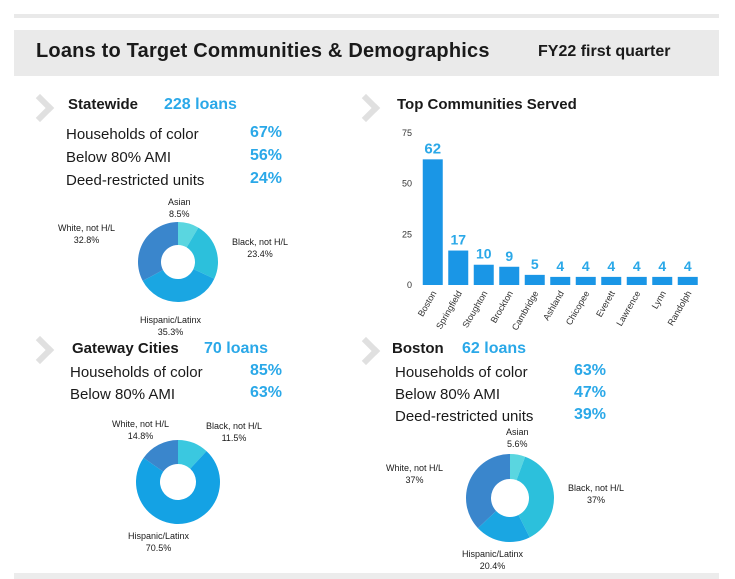 The height and width of the screenshot is (579, 735). What do you see at coordinates (136, 372) in the screenshot?
I see `gateway-stat-label: Households of color` at bounding box center [136, 372].